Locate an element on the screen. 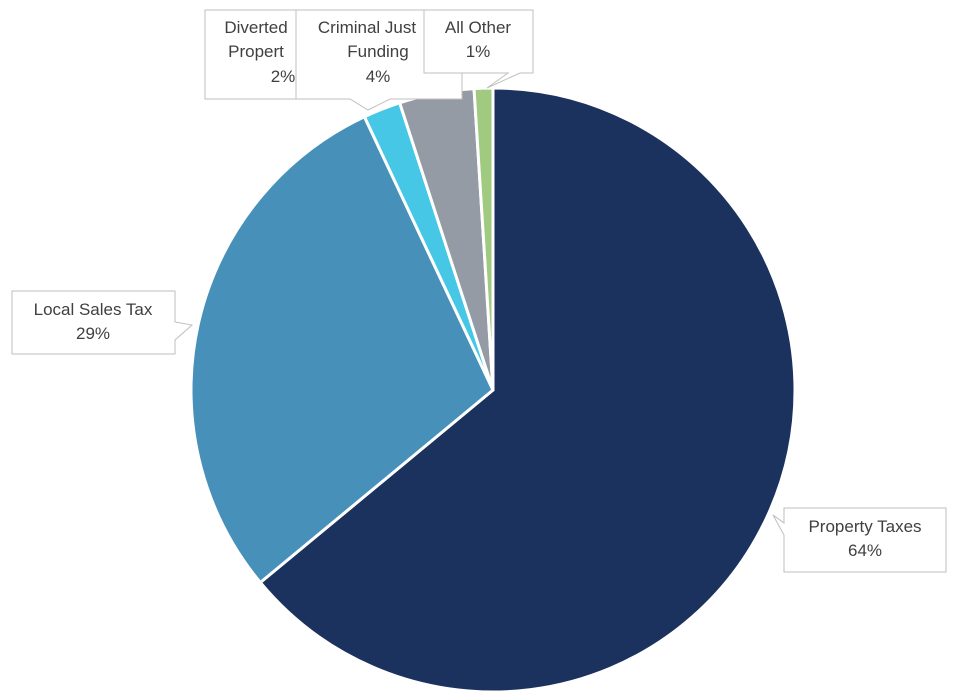 This screenshot has width=953, height=693. callout-box-all-other is located at coordinates (478, 49).